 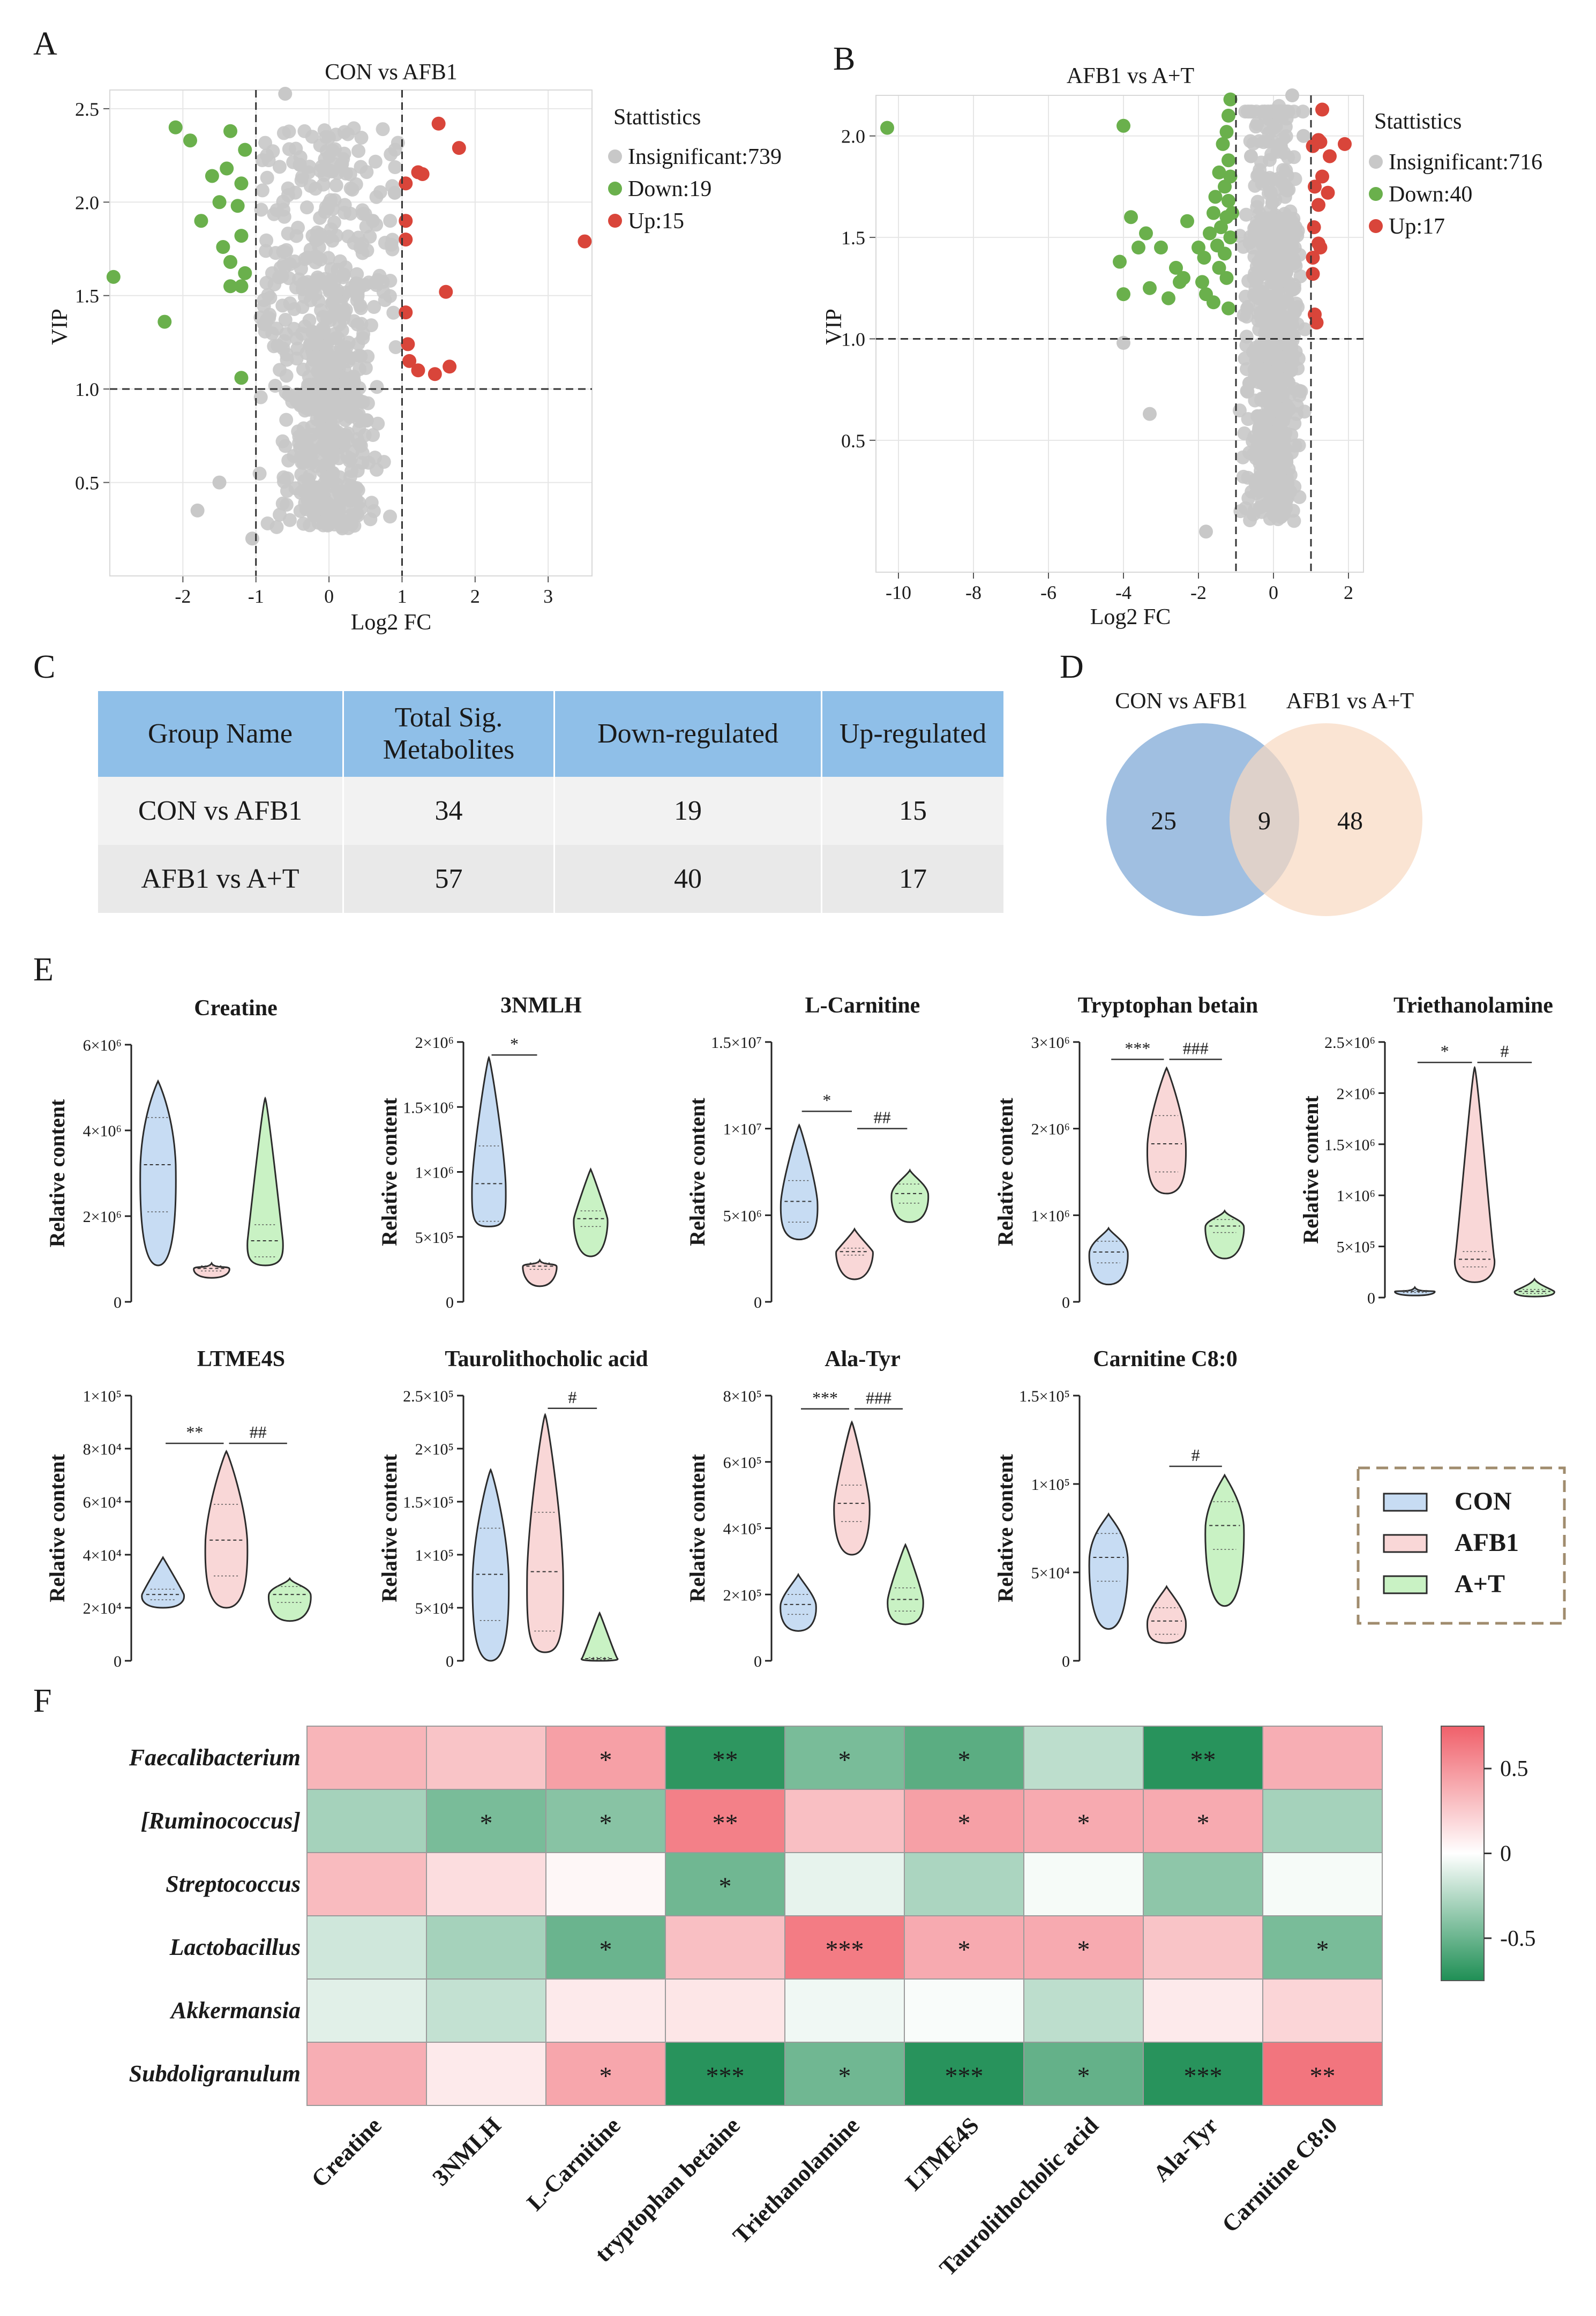 What do you see at coordinates (1199, 592) in the screenshot?
I see `x-tick-label: -2` at bounding box center [1199, 592].